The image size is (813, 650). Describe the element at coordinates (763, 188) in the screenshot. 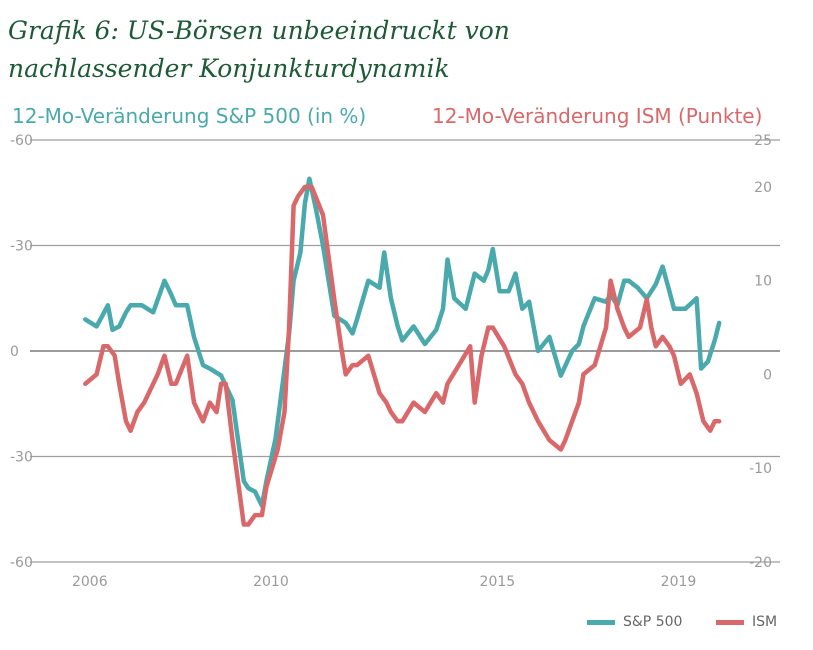

I see `y-right-tick-label: 20` at that location.